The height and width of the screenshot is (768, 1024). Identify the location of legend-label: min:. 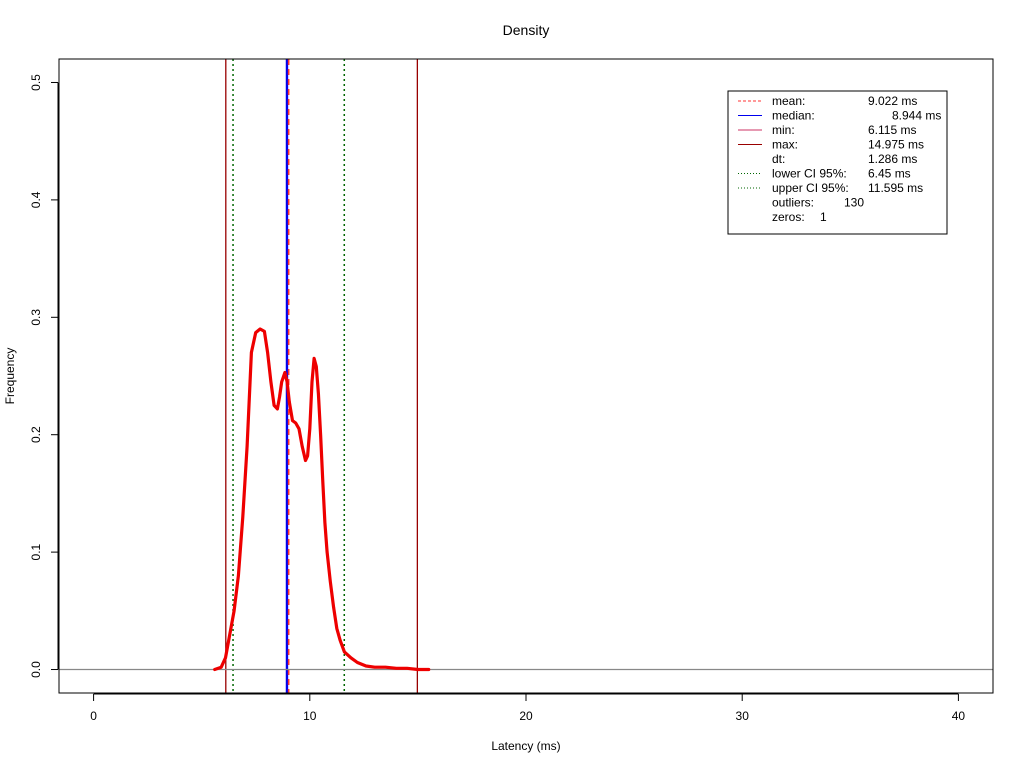
(783, 130).